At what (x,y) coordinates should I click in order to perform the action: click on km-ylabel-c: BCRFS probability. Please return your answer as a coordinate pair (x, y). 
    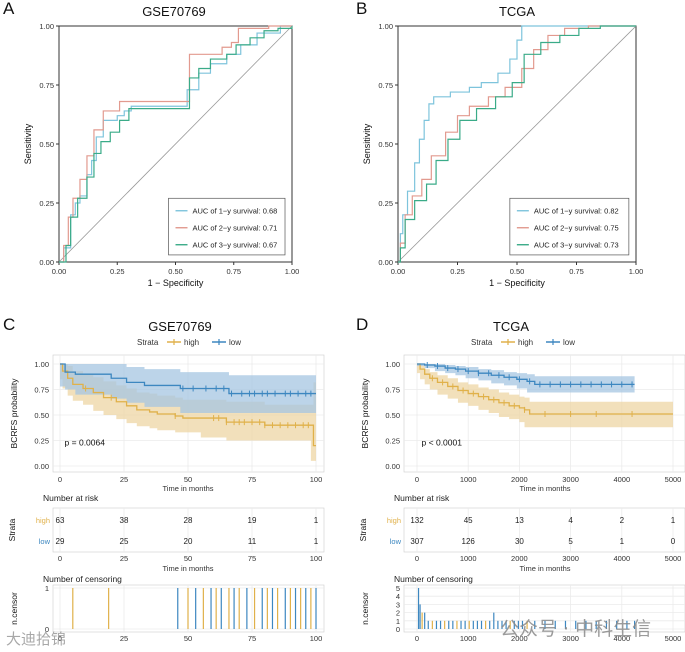
    Looking at the image, I should click on (14, 413).